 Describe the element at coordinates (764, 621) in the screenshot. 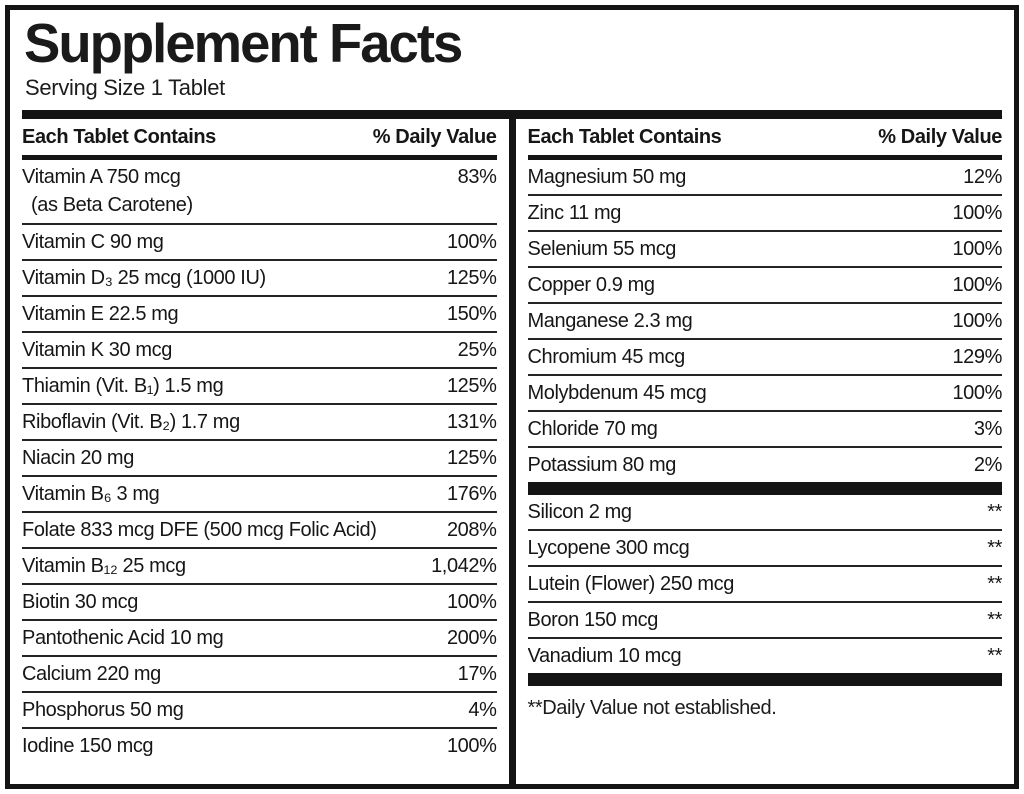

I see `table-row: Boron 150 mcg **` at that location.